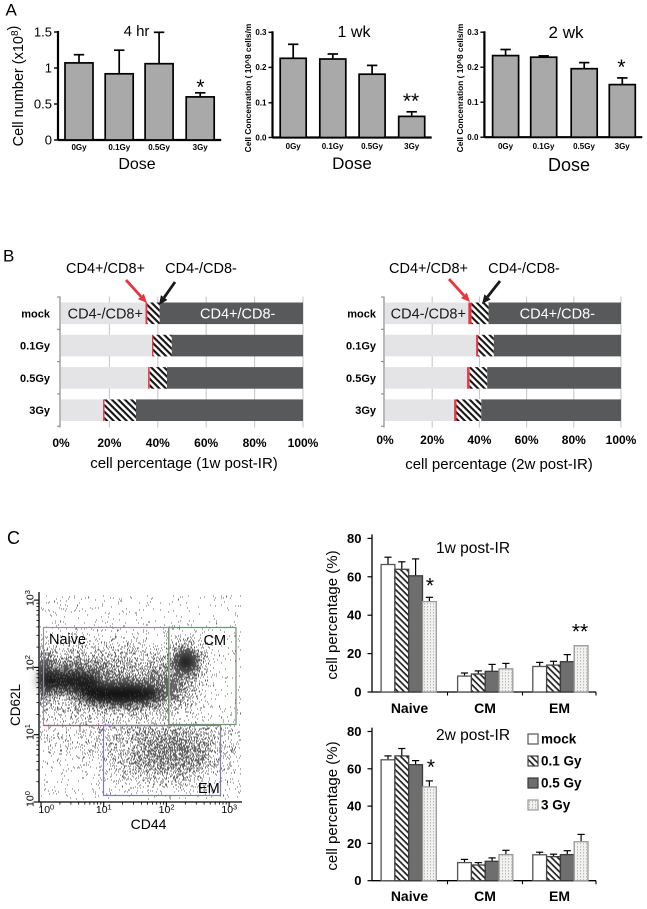  Describe the element at coordinates (561, 761) in the screenshot. I see `svg-text: 0.1 Gy` at that location.